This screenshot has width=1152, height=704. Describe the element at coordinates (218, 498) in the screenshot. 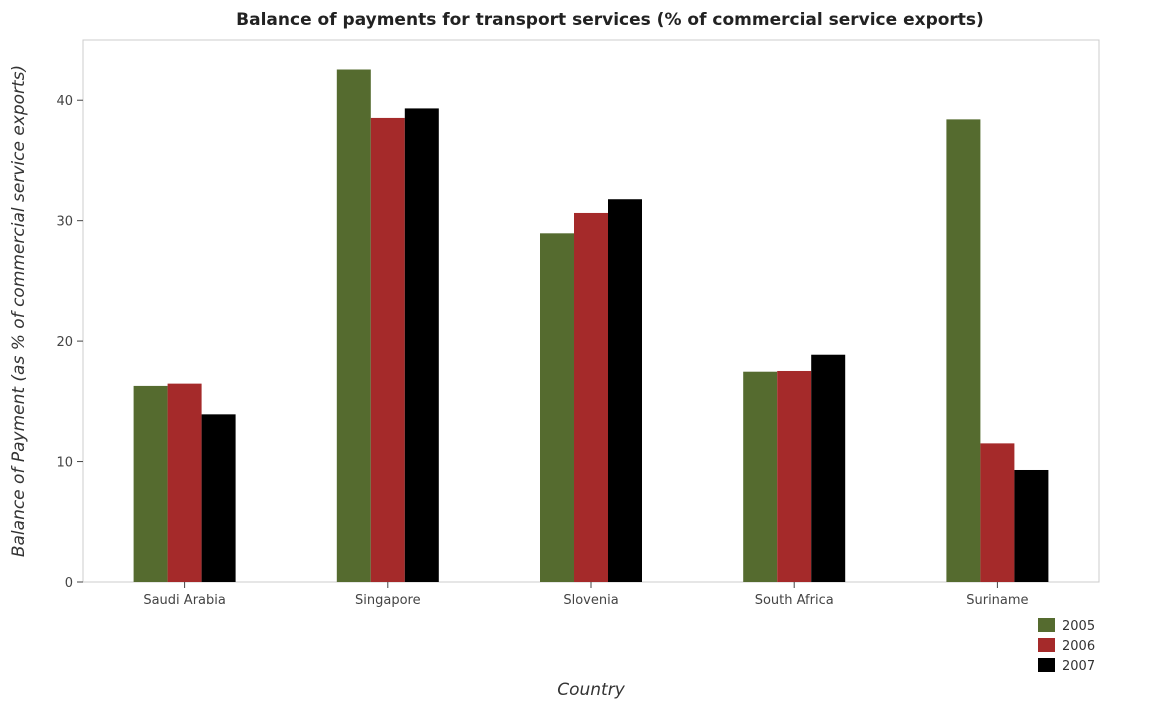

I see `bar-2007-saudi-arabia` at that location.